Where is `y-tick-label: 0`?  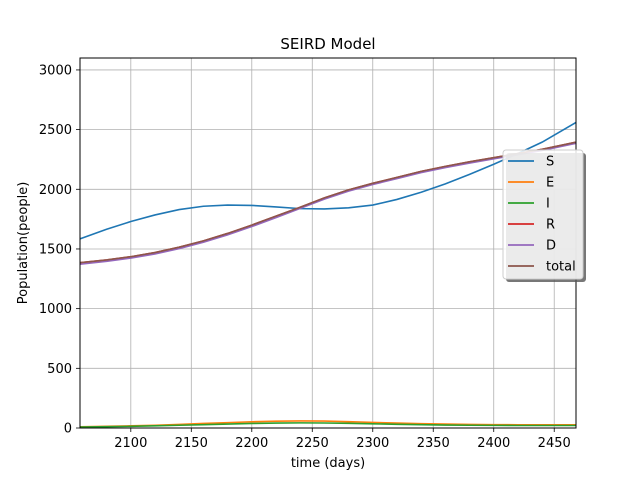 y-tick-label: 0 is located at coordinates (68, 429).